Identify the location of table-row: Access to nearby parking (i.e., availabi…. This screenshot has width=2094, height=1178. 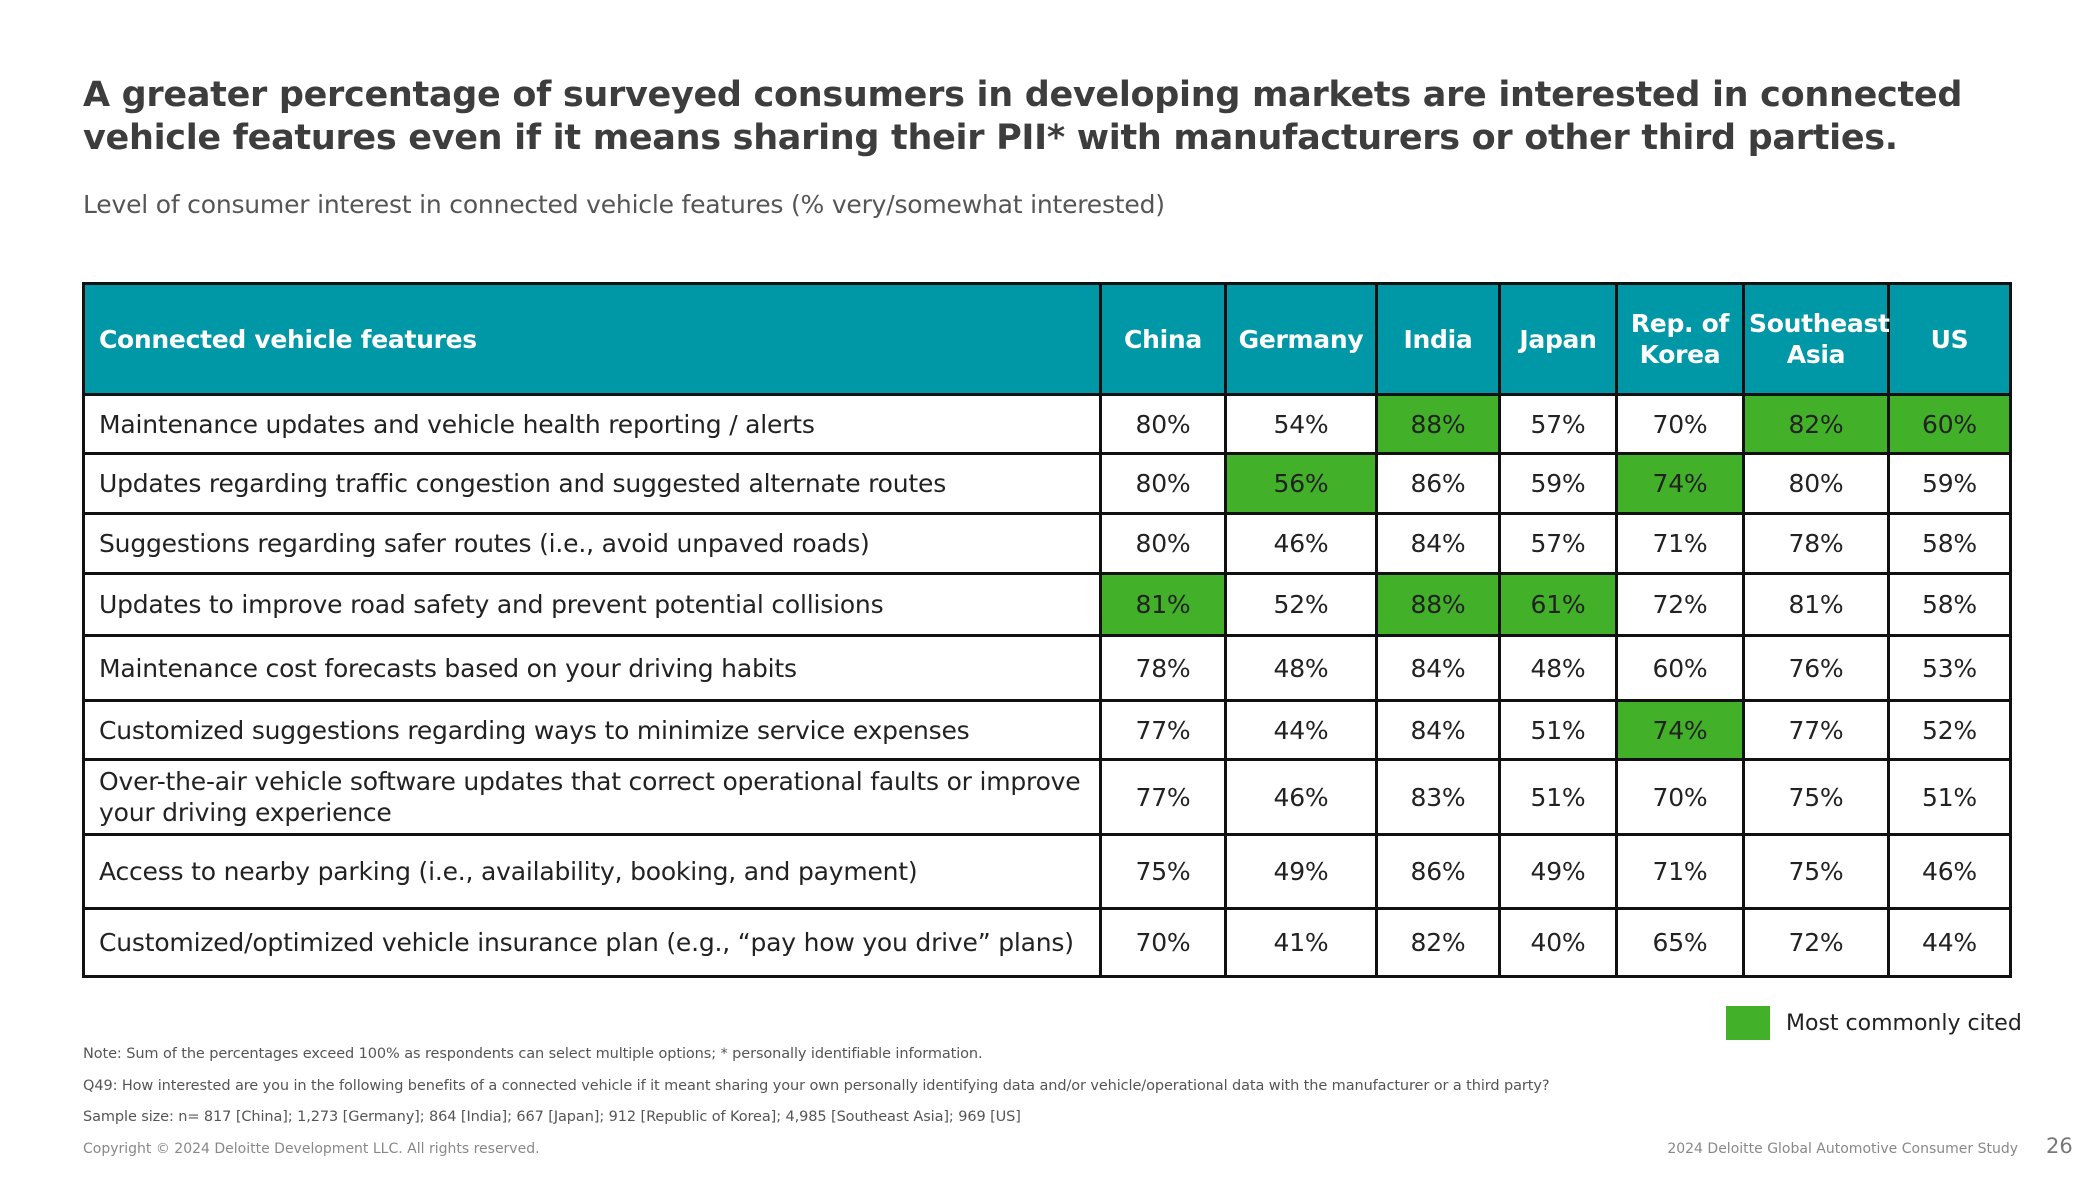
(1047, 871).